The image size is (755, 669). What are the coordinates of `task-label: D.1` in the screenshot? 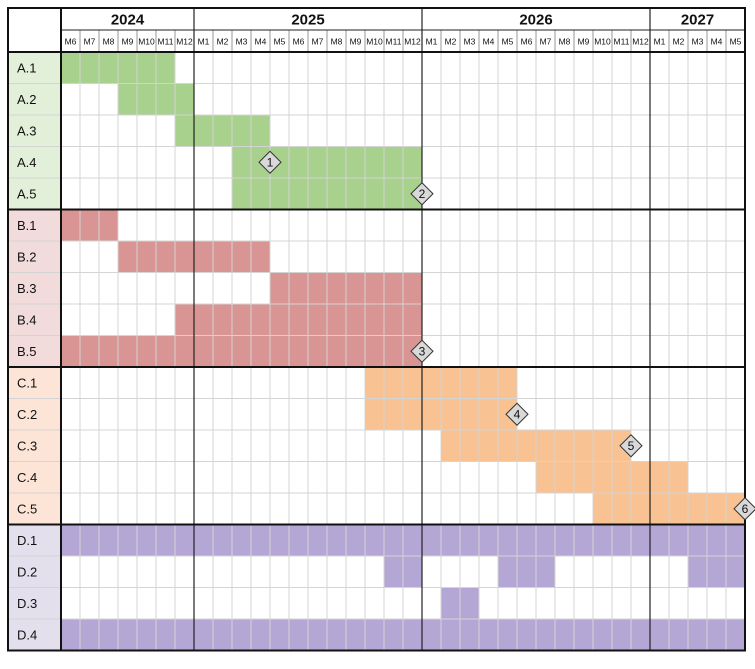 It's located at (27, 540).